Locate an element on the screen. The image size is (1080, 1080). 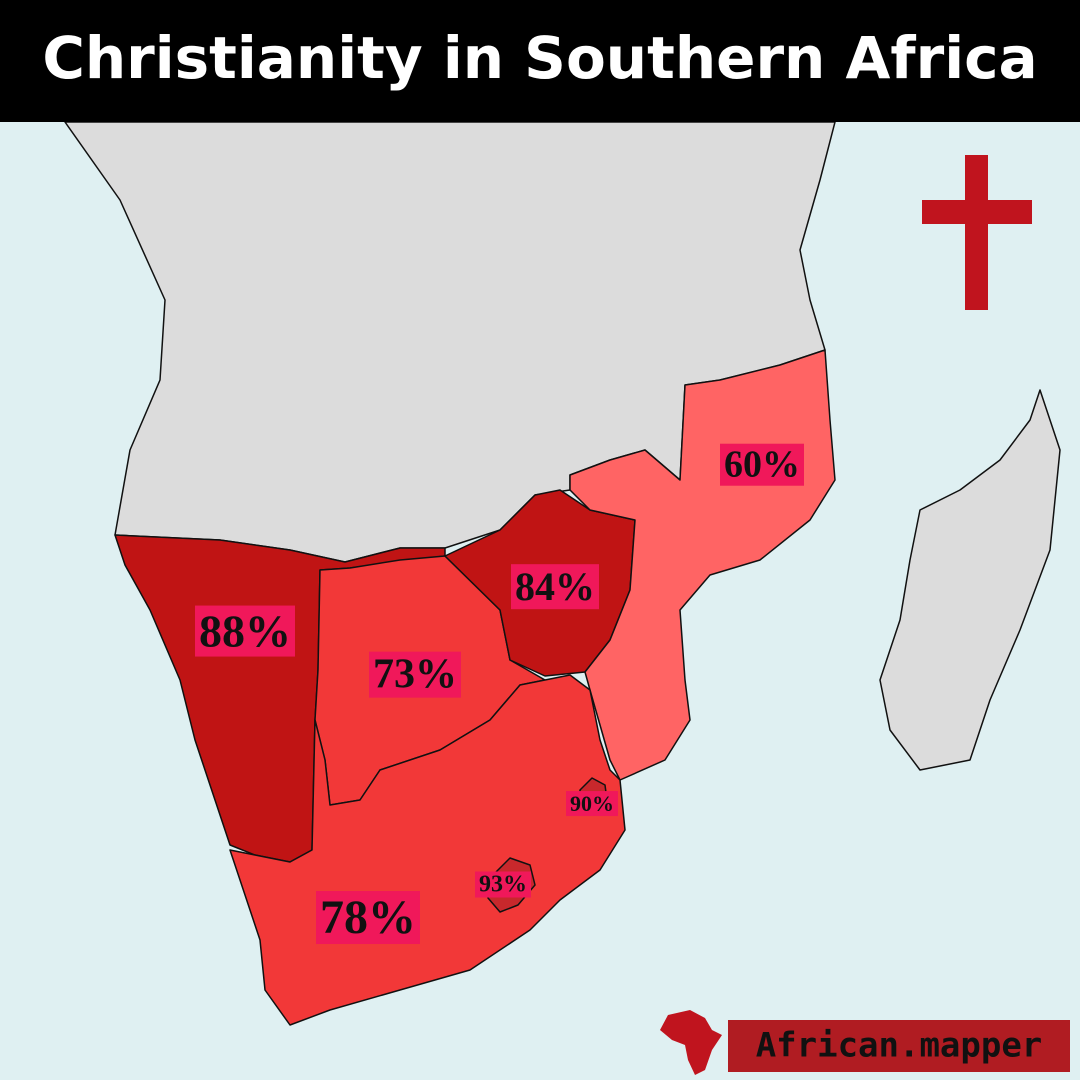
cross-horizontal is located at coordinates (977, 212).